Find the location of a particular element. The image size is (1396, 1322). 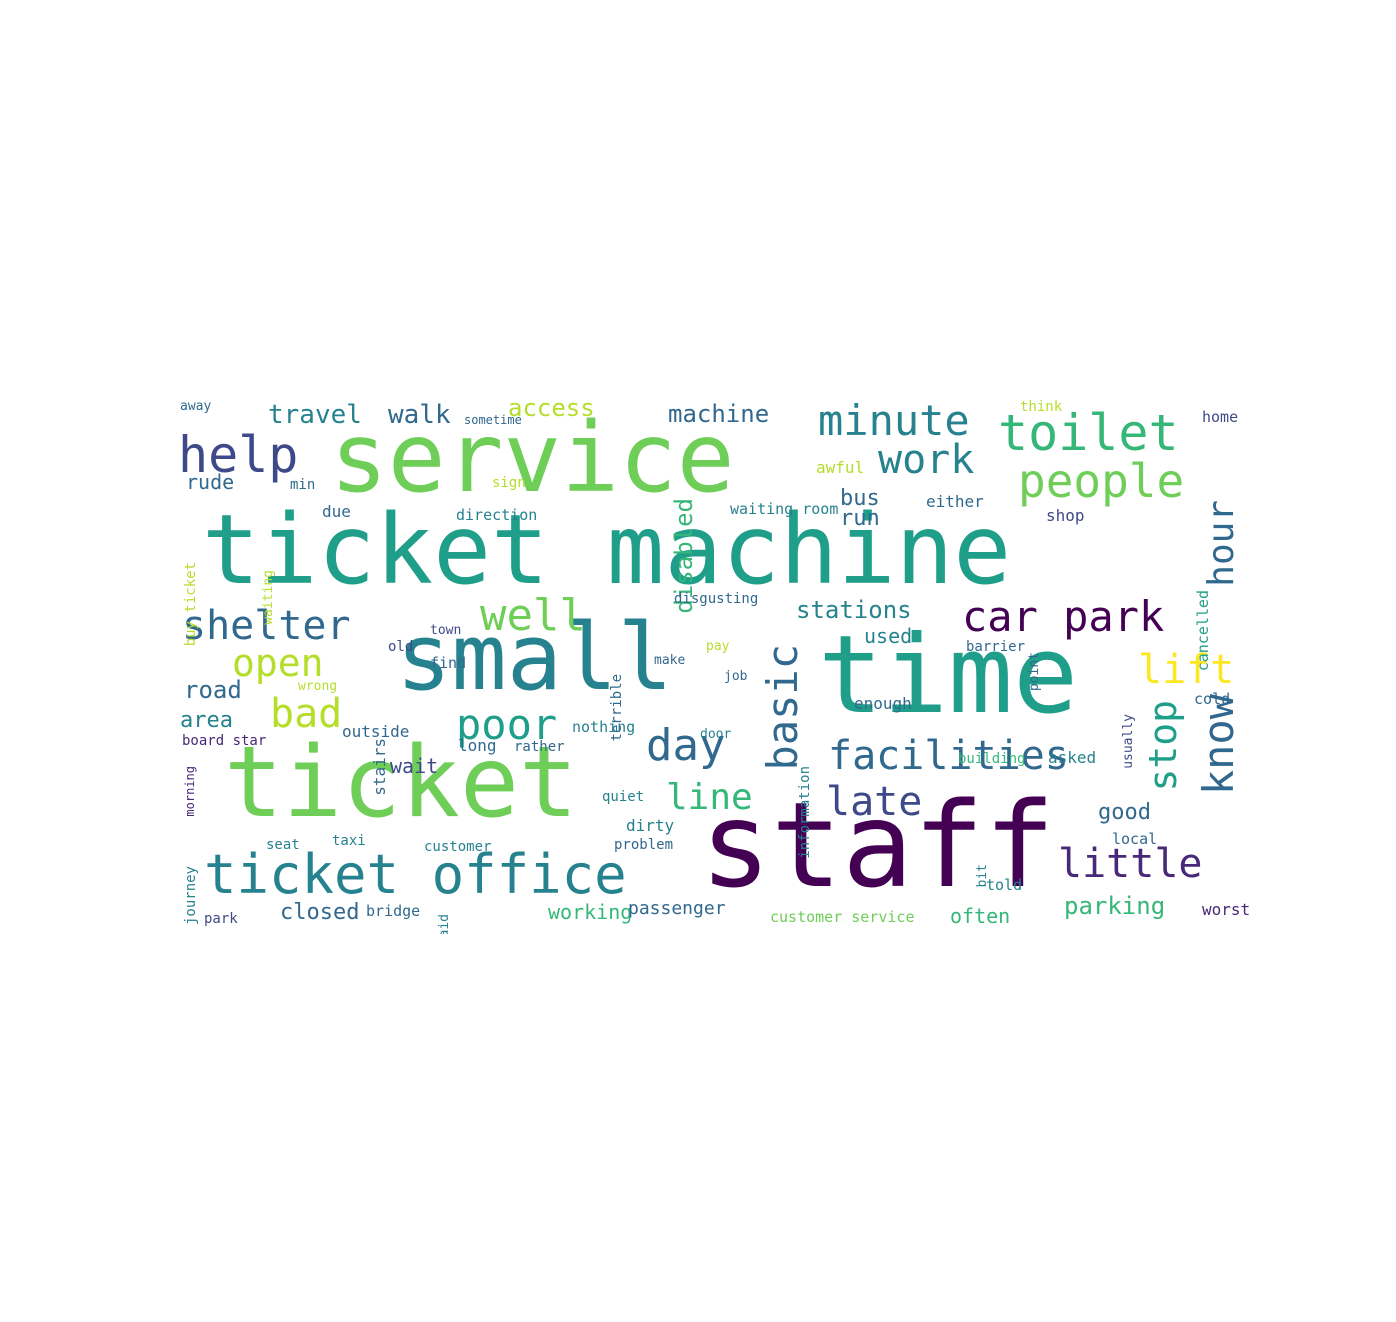

word: min is located at coordinates (303, 485).